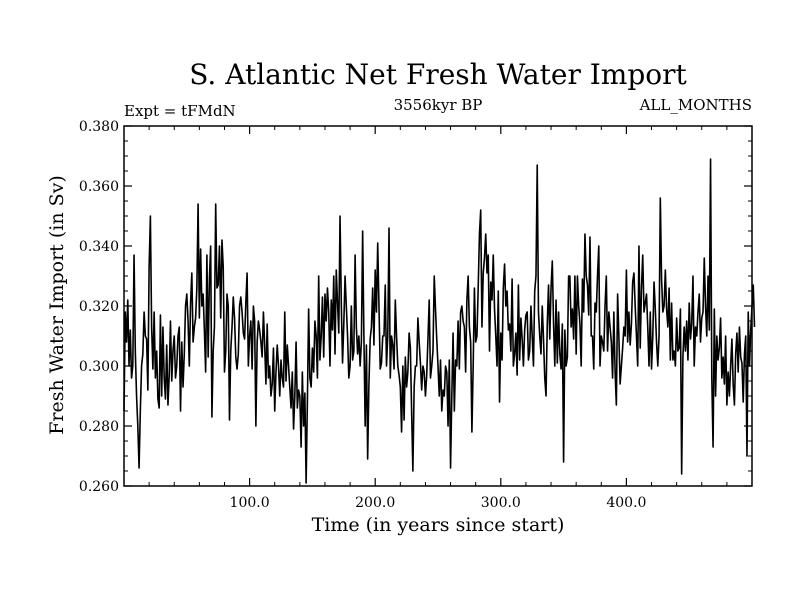 The image size is (800, 600). What do you see at coordinates (501, 503) in the screenshot?
I see `x-tick-label: 300.0` at bounding box center [501, 503].